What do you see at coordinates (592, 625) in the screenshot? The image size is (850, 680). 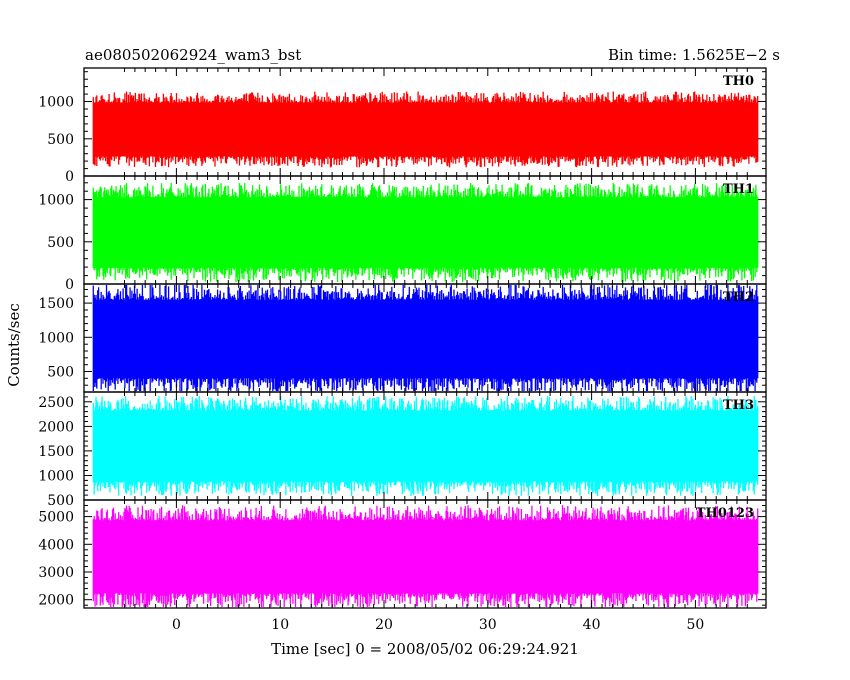 I see `x-tick-label: 40` at bounding box center [592, 625].